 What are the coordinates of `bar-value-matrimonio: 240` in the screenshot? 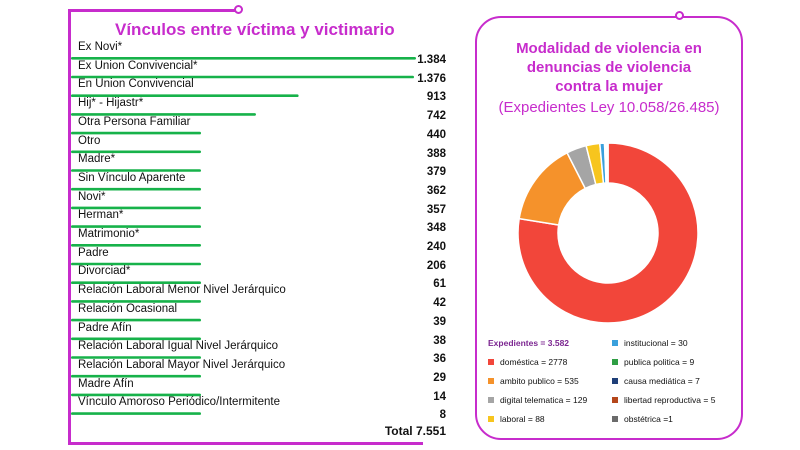 It's located at (436, 247).